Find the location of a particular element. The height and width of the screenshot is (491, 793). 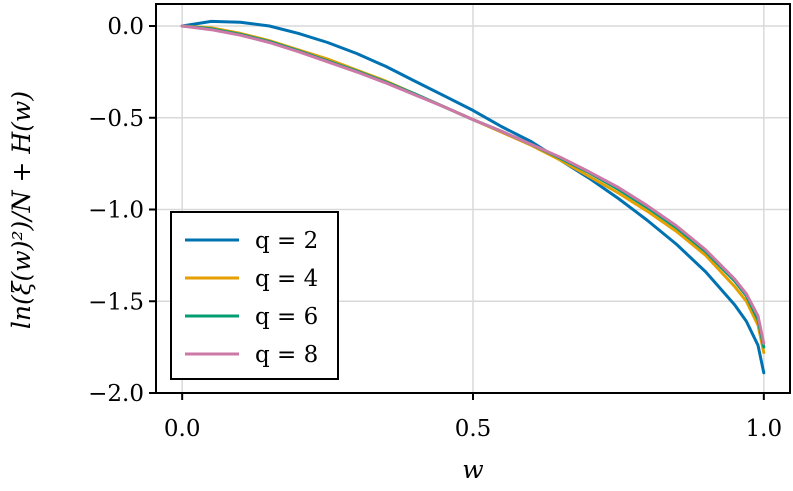

legend-label: q = 2 is located at coordinates (286, 241).